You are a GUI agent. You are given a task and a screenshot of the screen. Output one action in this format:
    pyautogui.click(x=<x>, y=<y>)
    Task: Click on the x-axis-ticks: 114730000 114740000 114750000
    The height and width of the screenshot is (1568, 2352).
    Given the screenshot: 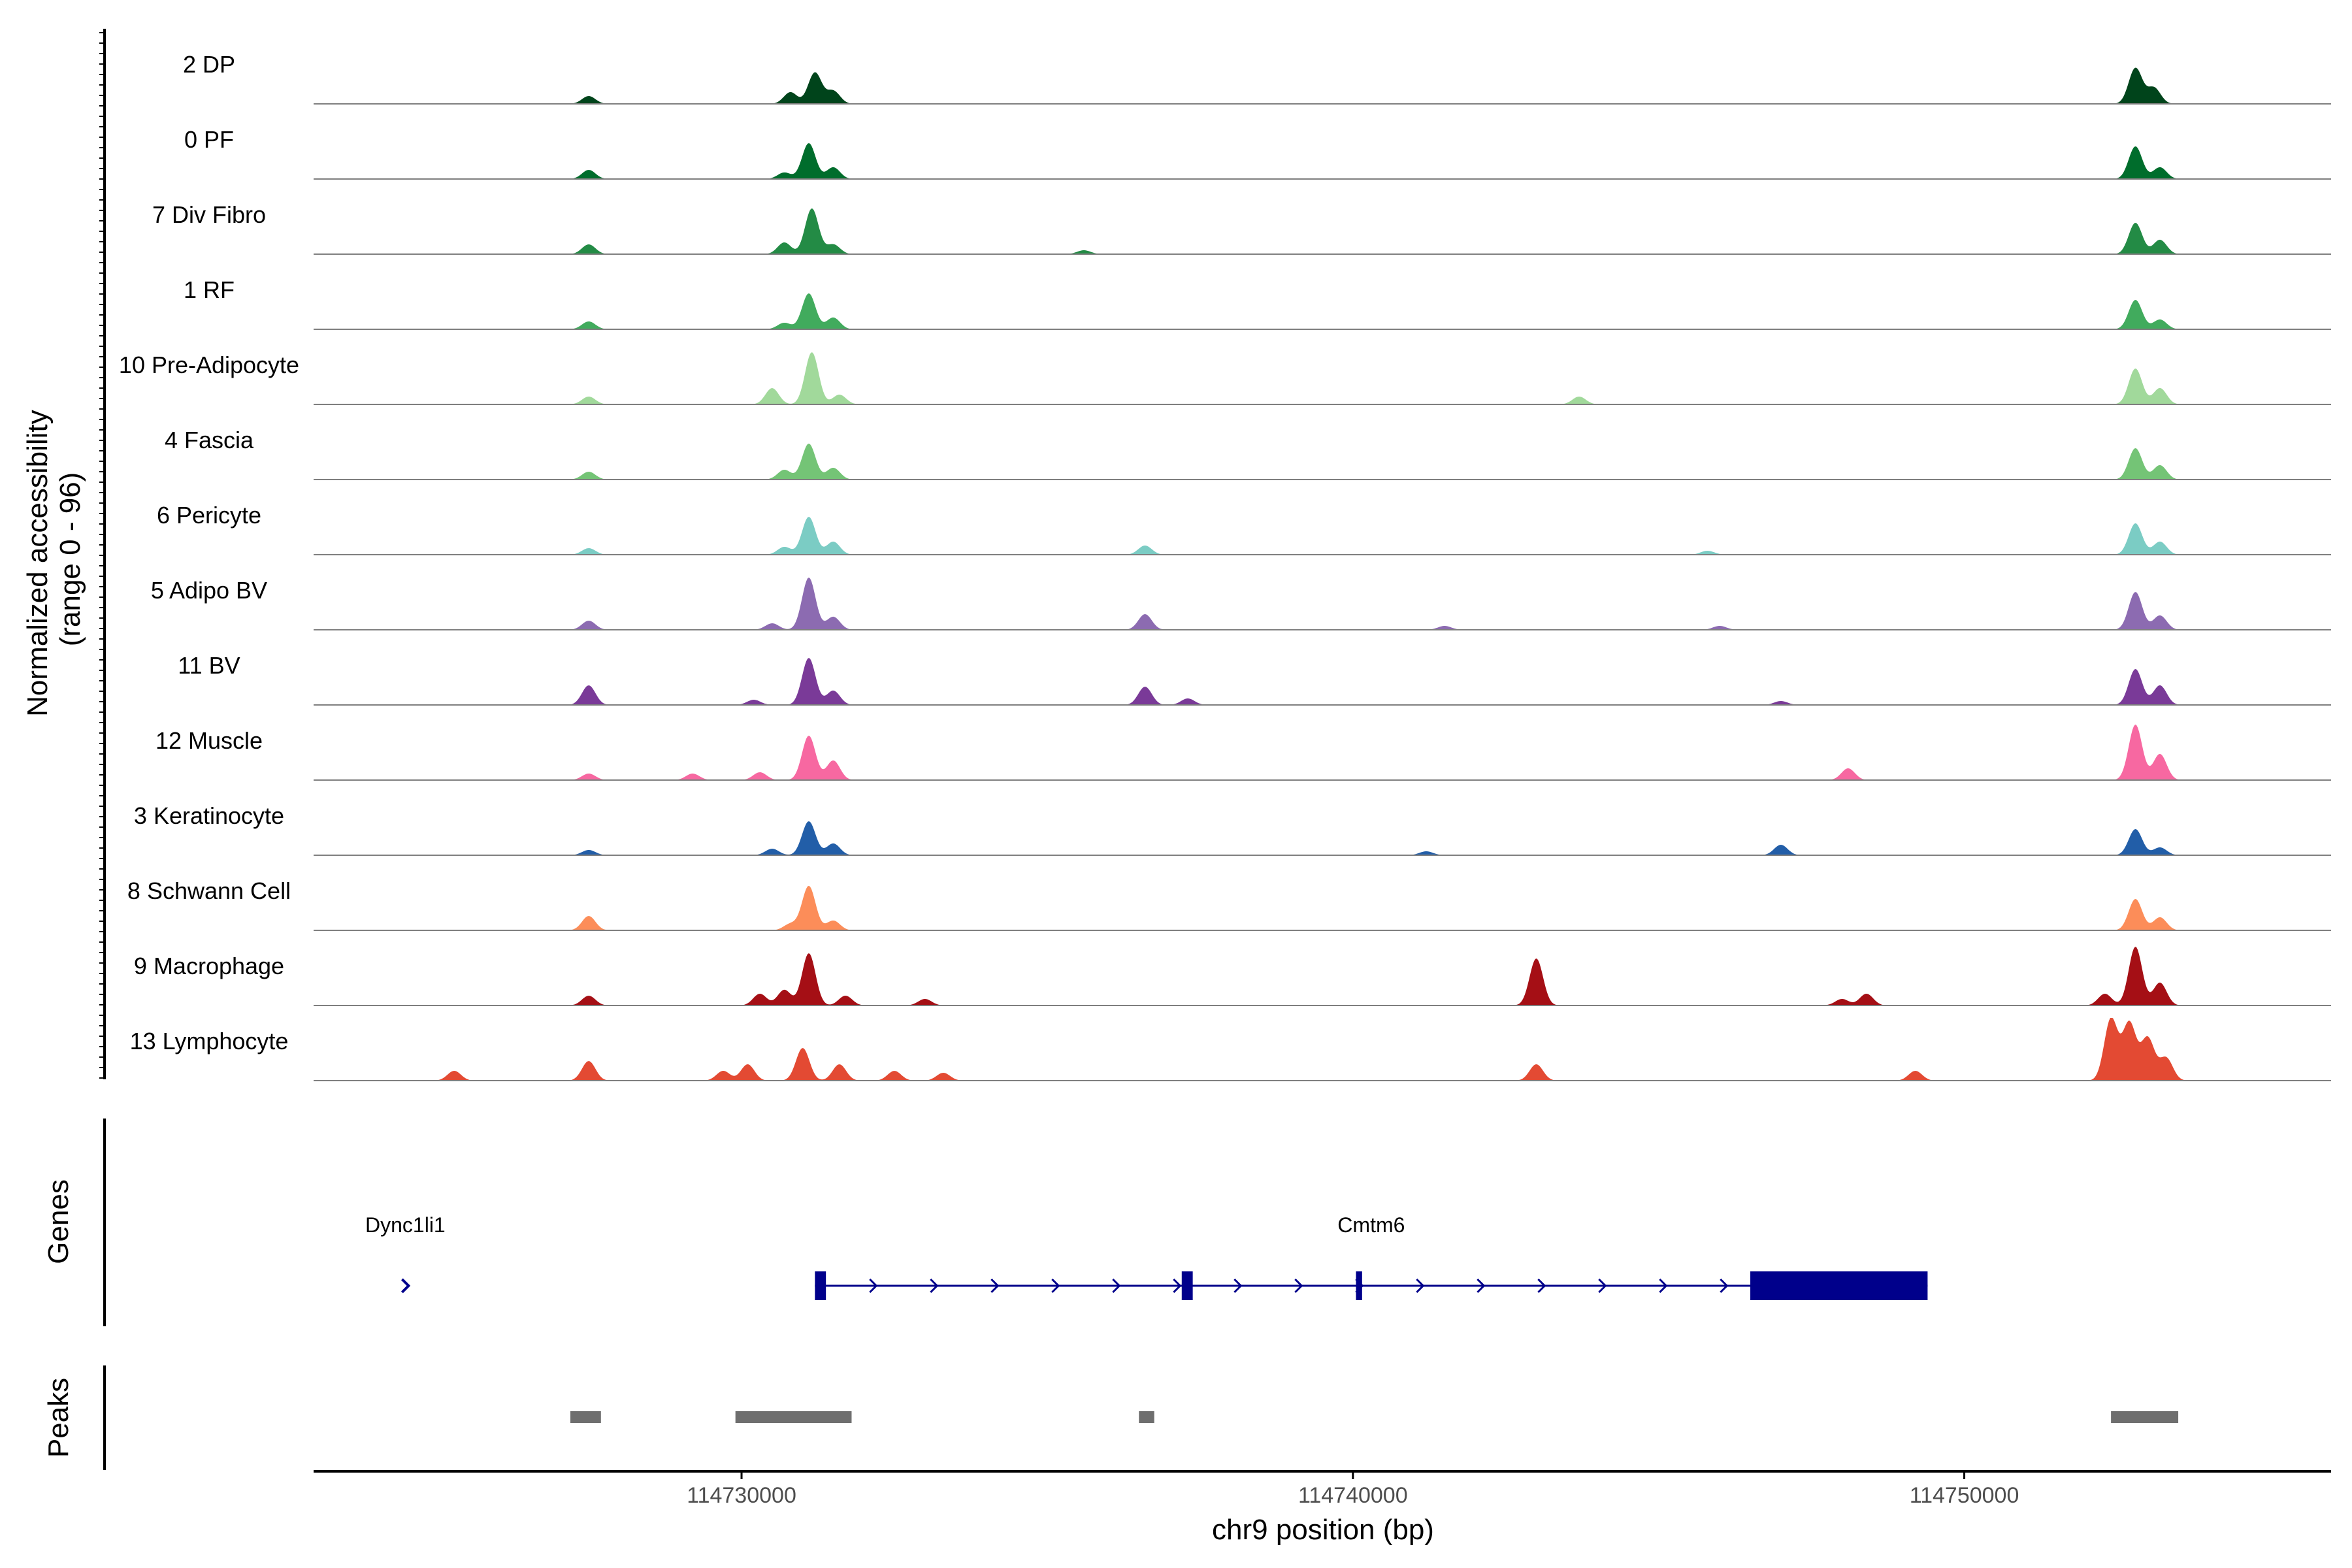 What is the action you would take?
    pyautogui.click(x=1353, y=1489)
    